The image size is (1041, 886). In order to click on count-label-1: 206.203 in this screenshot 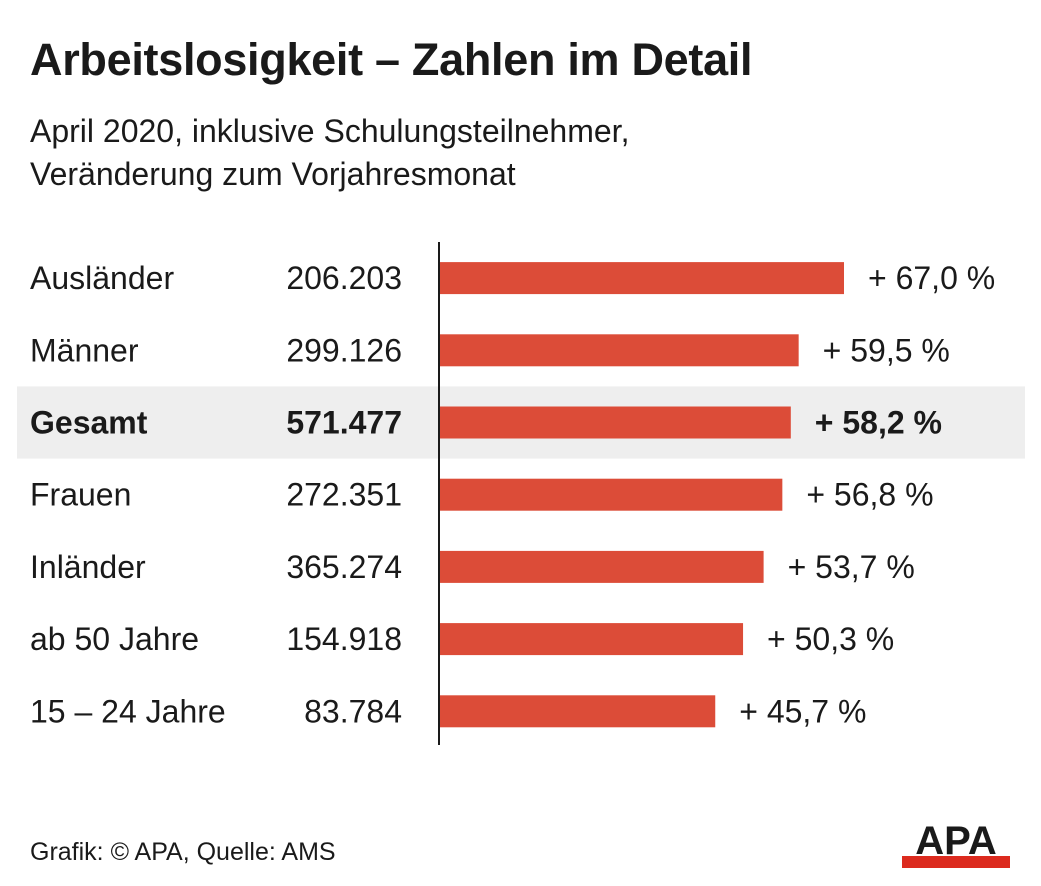, I will do `click(344, 278)`.